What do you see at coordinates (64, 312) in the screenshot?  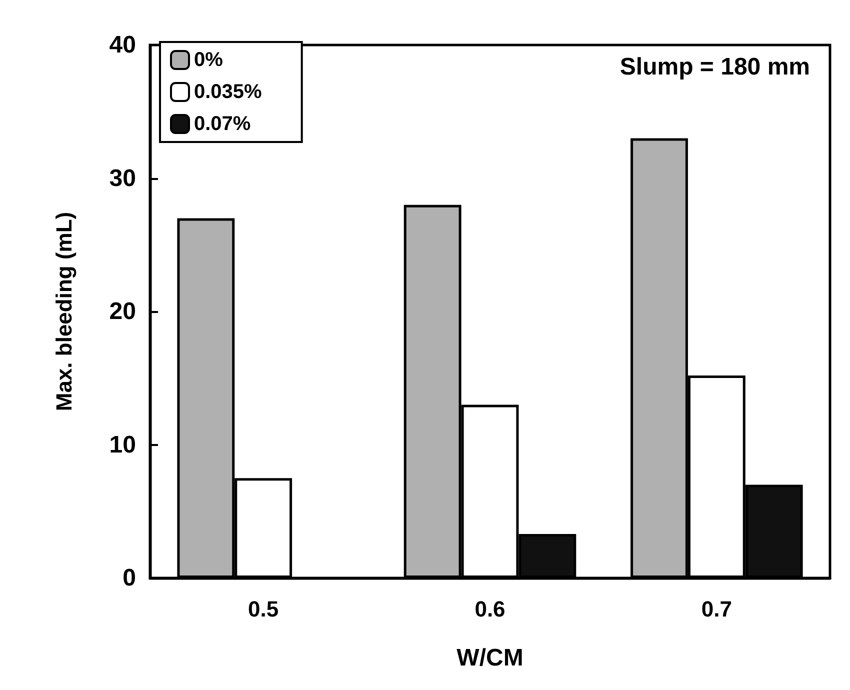 I see `y-axis-title: Max. bleeding (mL)` at bounding box center [64, 312].